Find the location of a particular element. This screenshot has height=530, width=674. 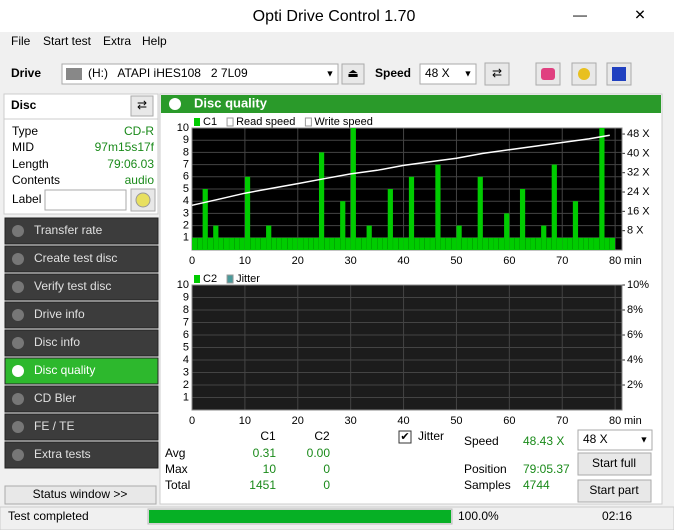

y2-tick-label: 8 X is located at coordinates (635, 231).